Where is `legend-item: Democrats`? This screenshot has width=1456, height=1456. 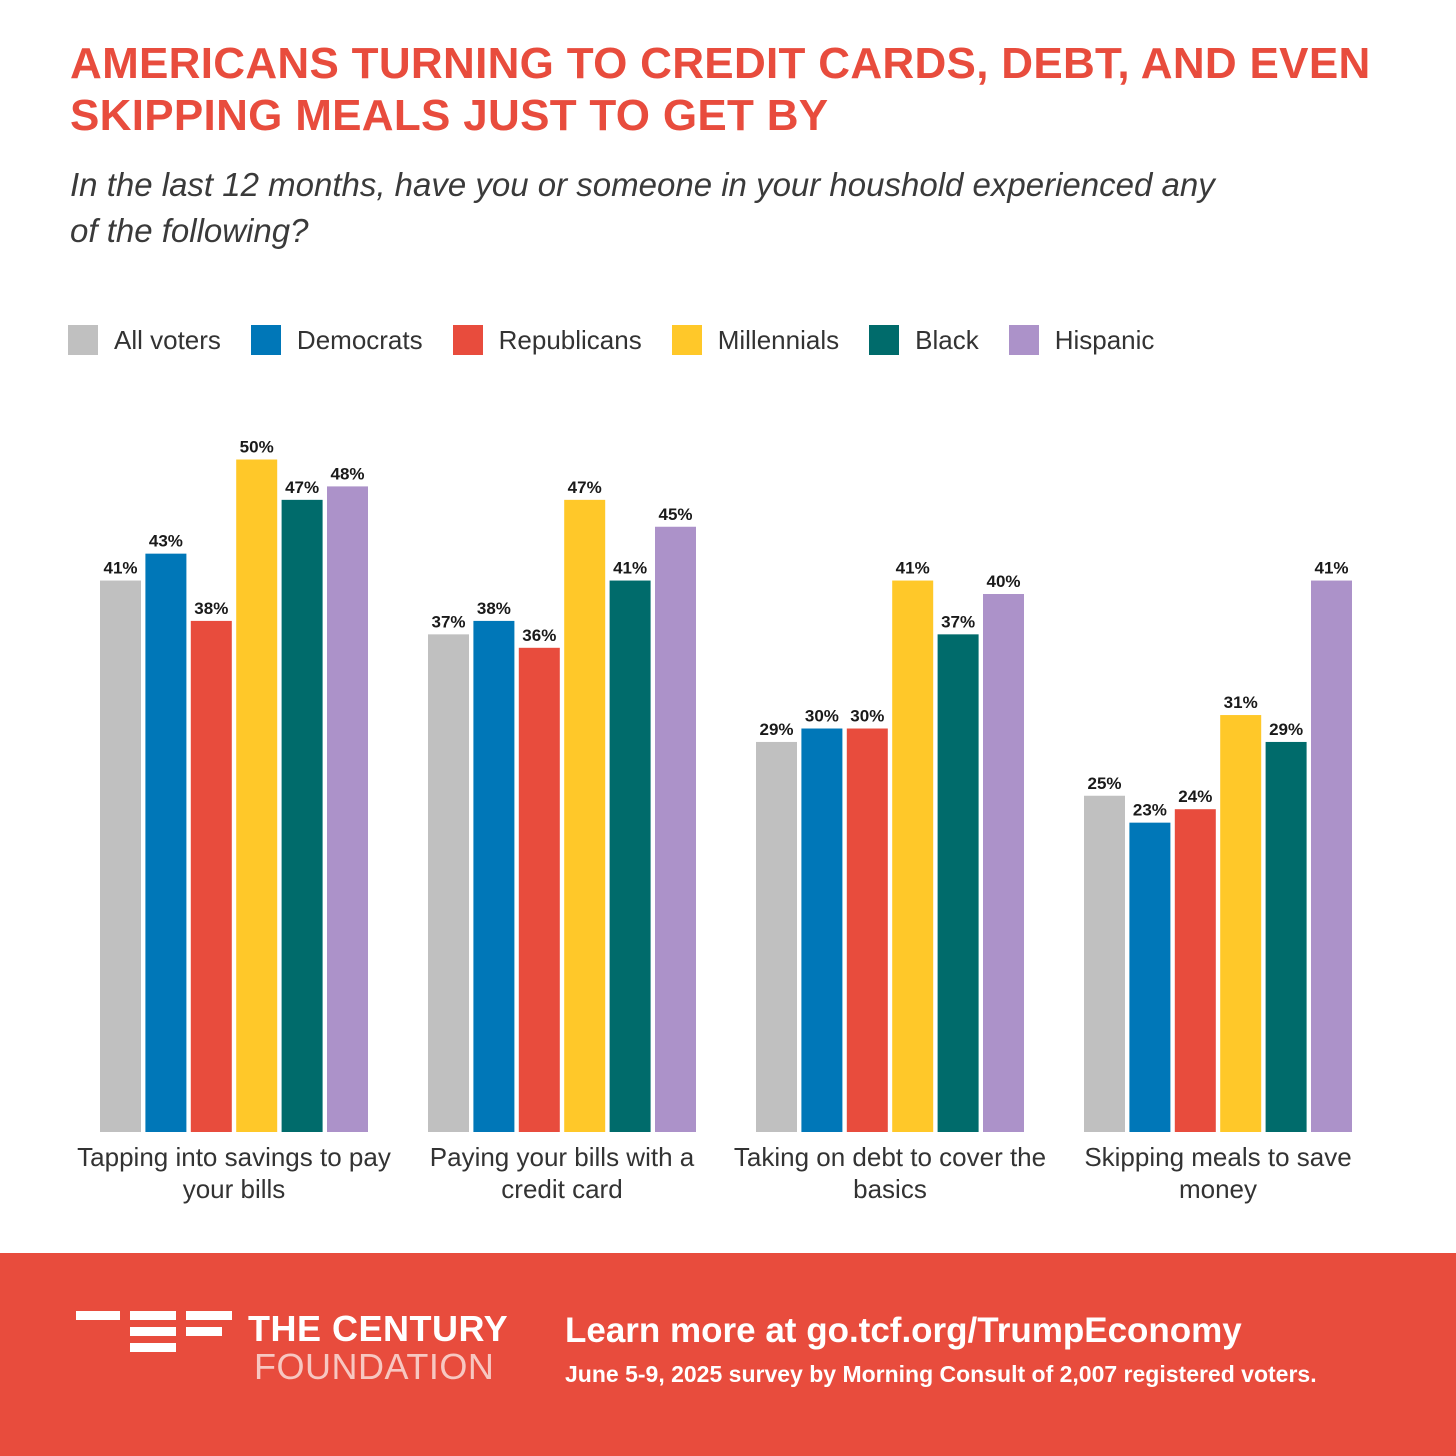 legend-item: Democrats is located at coordinates (336, 340).